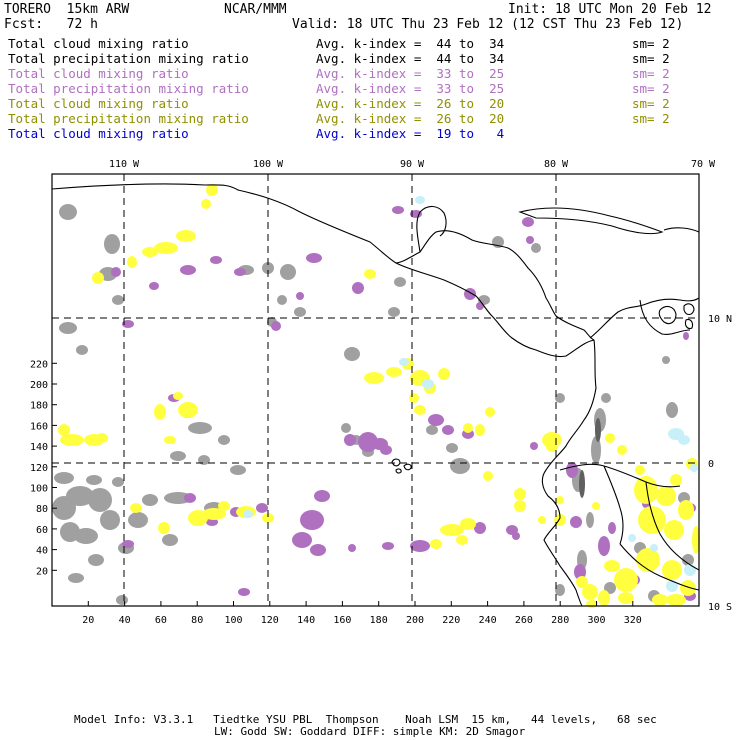  I want to click on longitude-label: 70 W, so click(703, 164).